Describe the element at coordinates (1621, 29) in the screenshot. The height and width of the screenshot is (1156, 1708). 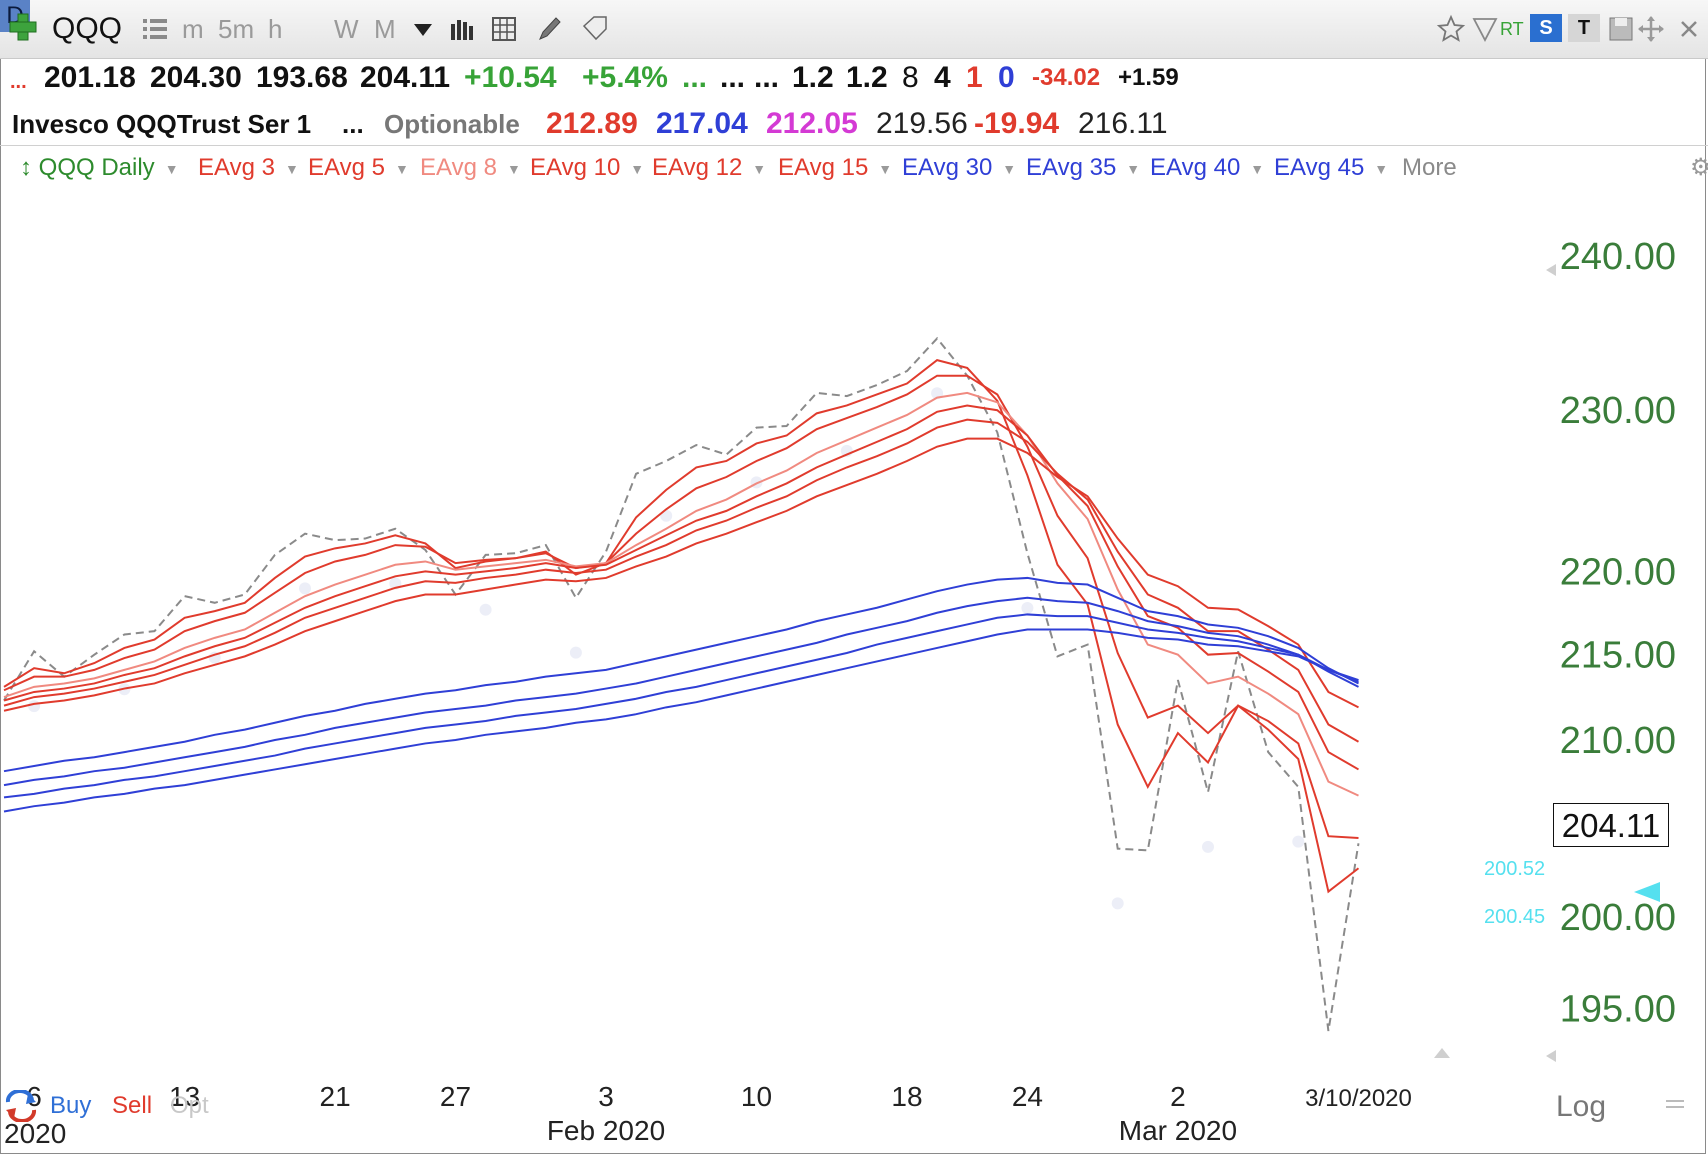
I see `save-icon` at that location.